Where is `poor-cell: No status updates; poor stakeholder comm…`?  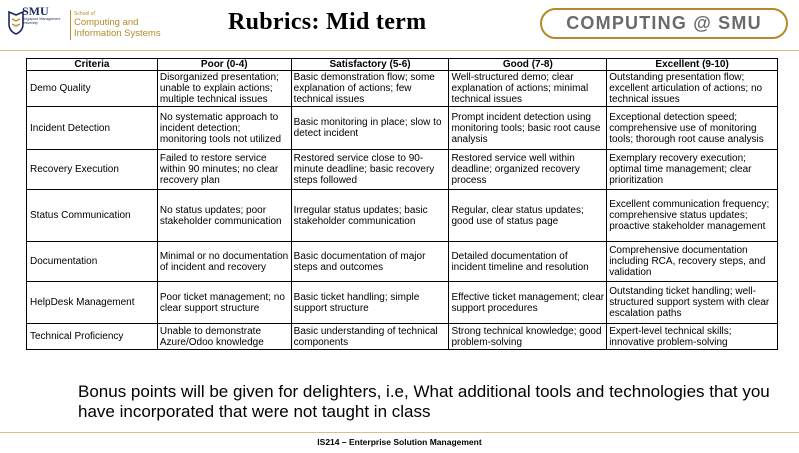
poor-cell: No status updates; poor stakeholder comm… is located at coordinates (224, 215).